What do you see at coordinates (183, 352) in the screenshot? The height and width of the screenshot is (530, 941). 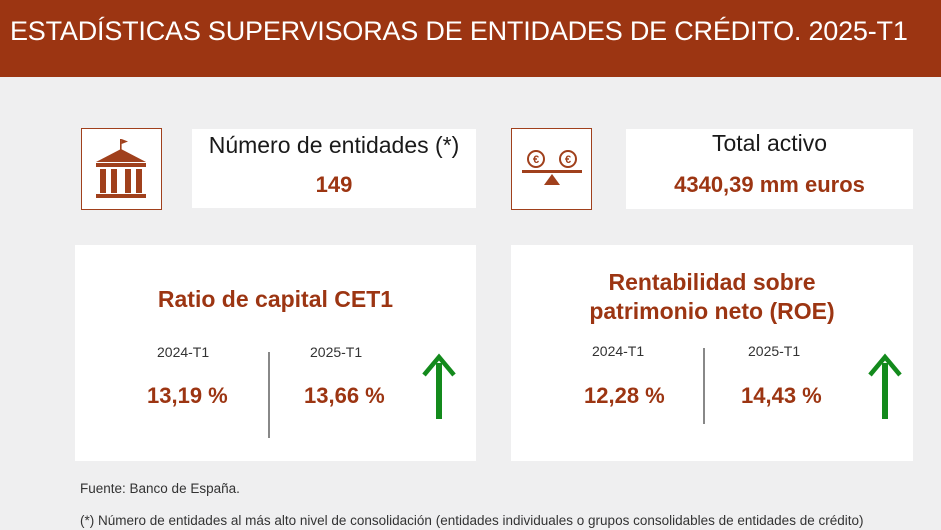 I see `cet1-prev-period: 2024-T1` at bounding box center [183, 352].